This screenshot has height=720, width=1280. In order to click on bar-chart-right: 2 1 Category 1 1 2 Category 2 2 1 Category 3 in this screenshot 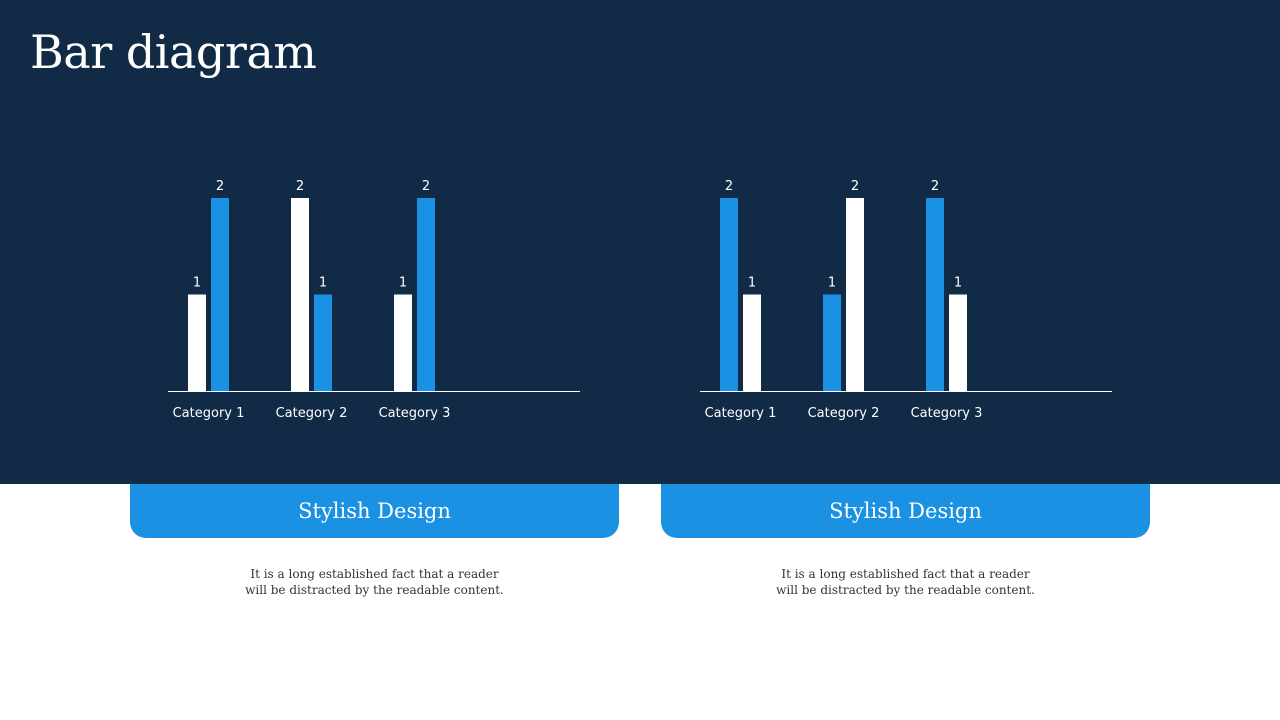, I will do `click(906, 300)`.